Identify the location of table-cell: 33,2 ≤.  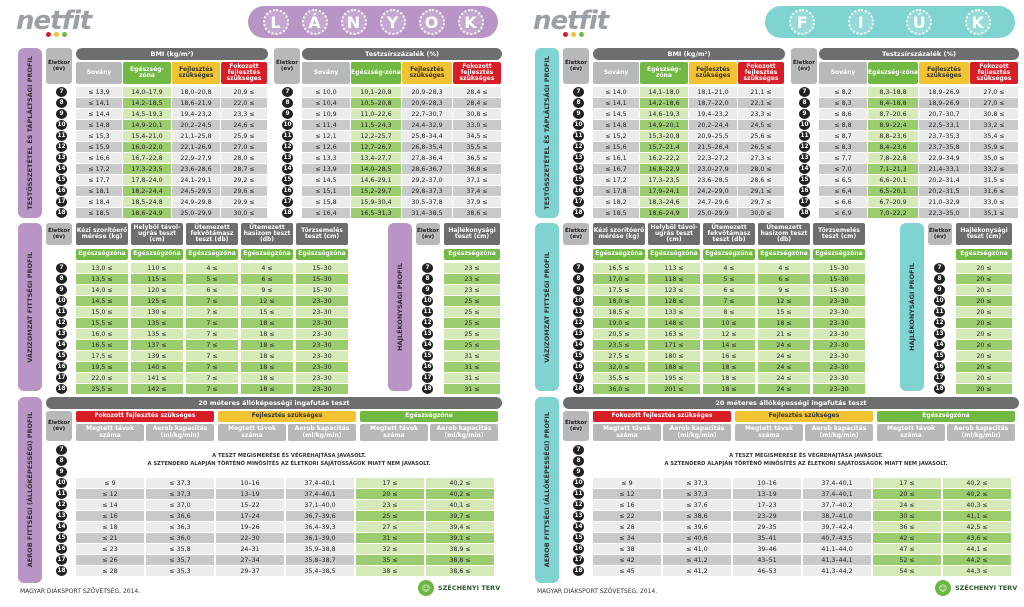
(994, 169).